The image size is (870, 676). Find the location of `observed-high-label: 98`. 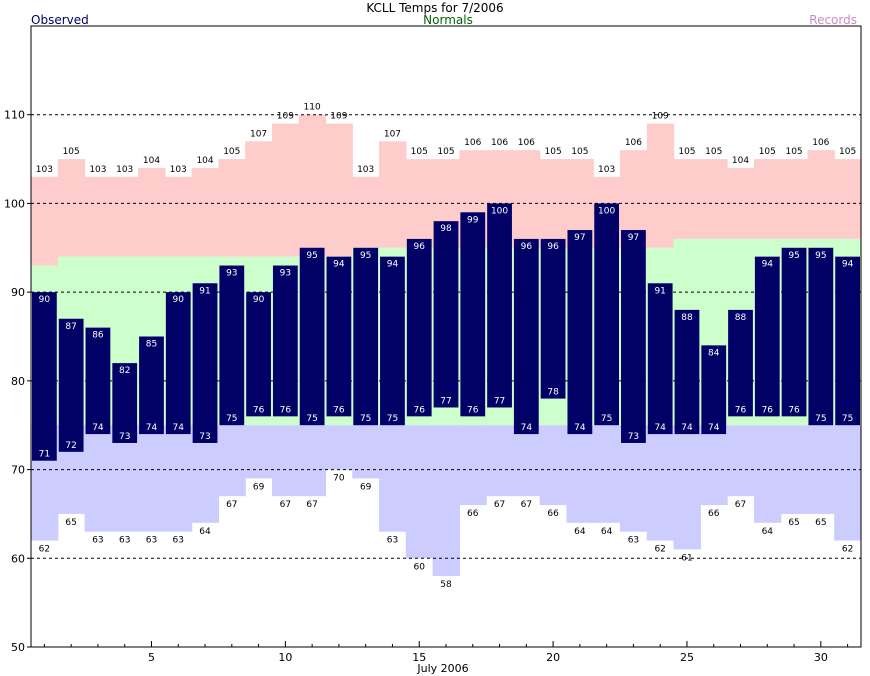

observed-high-label: 98 is located at coordinates (446, 229).